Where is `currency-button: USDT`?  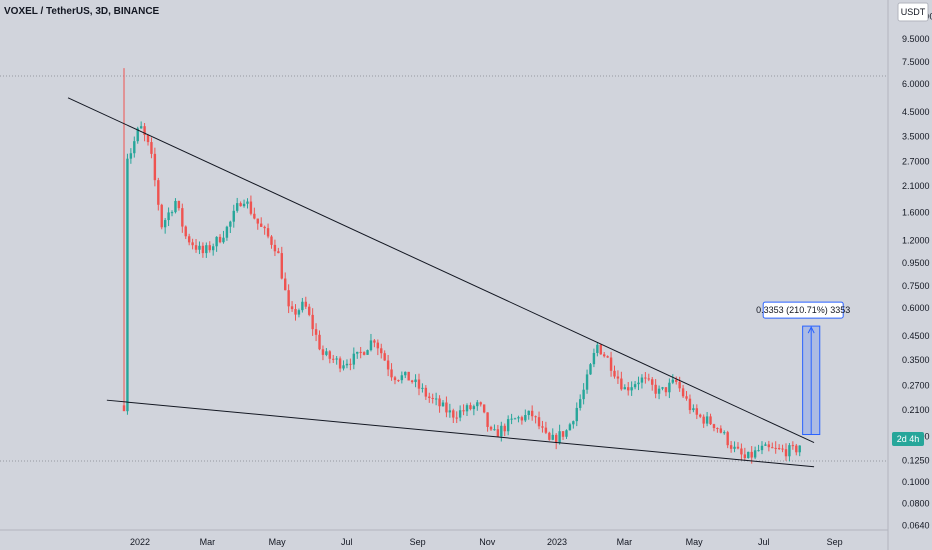
currency-button: USDT is located at coordinates (913, 12).